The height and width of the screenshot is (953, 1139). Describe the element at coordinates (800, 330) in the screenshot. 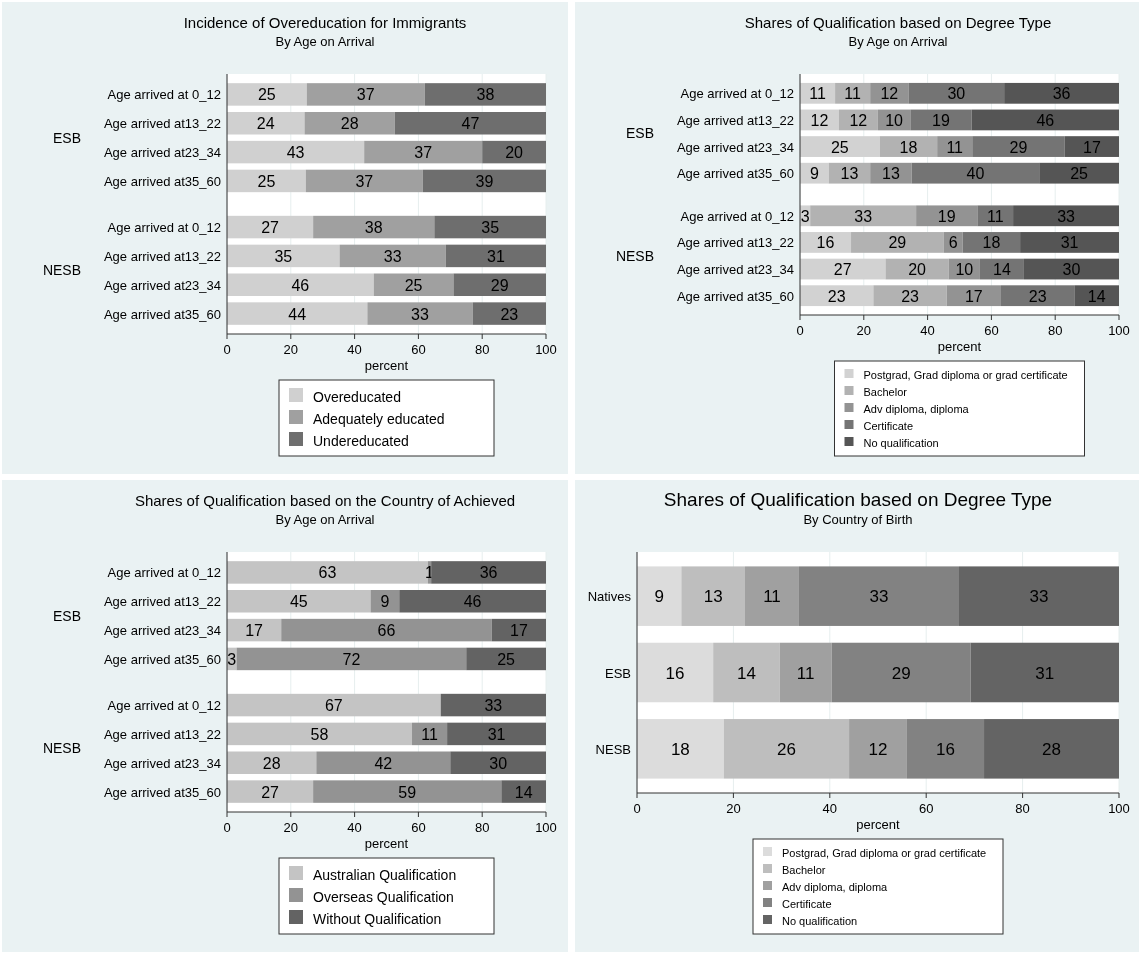

I see `x-tick-label: 0` at that location.